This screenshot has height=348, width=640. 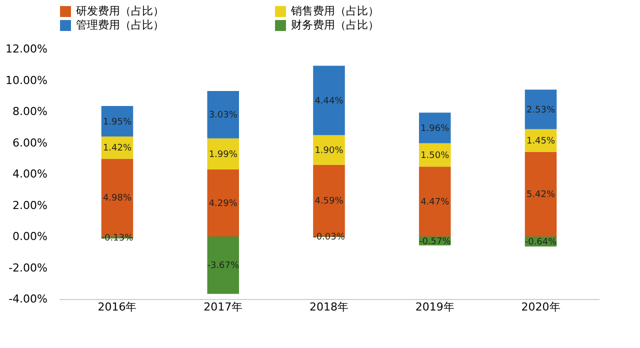 What do you see at coordinates (27, 80) in the screenshot?
I see `y-tick-label: 10.00%` at bounding box center [27, 80].